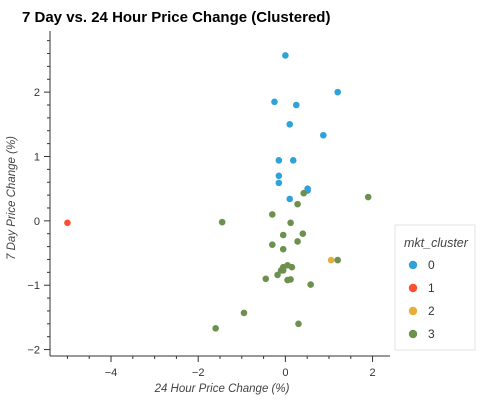  What do you see at coordinates (33, 286) in the screenshot?
I see `y-tick-label: −1` at bounding box center [33, 286].